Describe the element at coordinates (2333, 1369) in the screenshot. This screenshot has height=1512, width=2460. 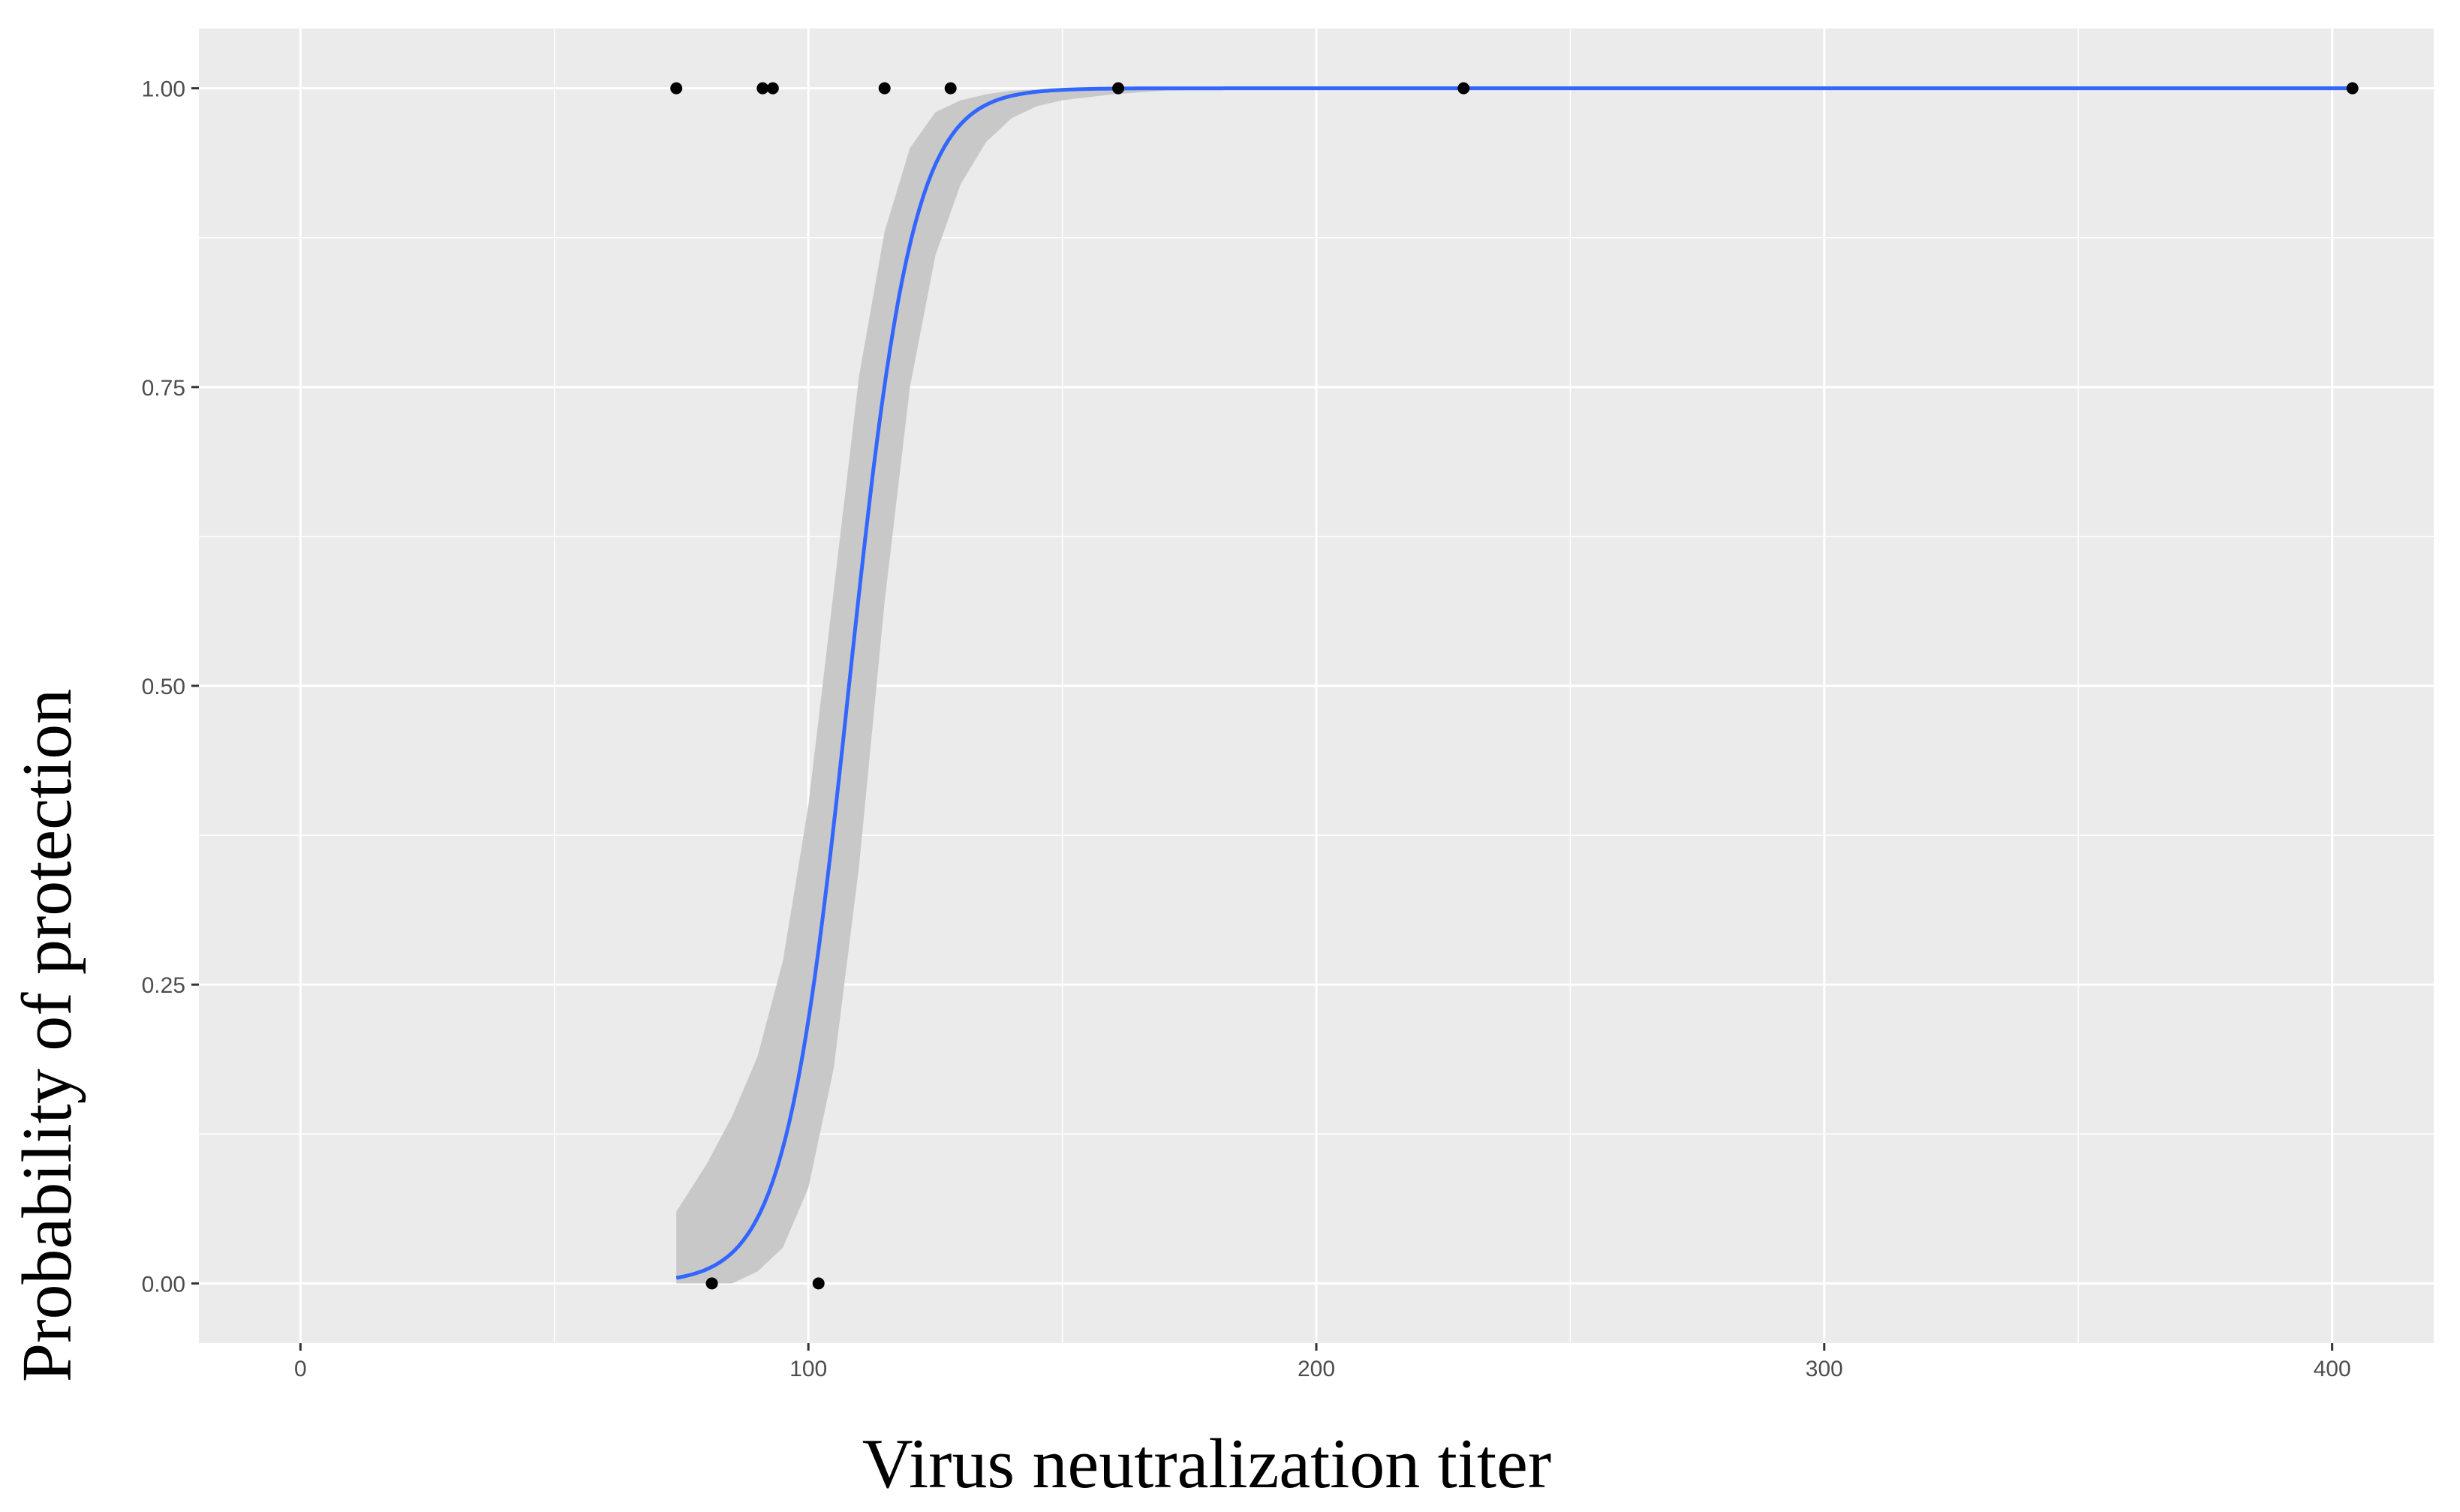
I see `x-tick-label: 400` at that location.